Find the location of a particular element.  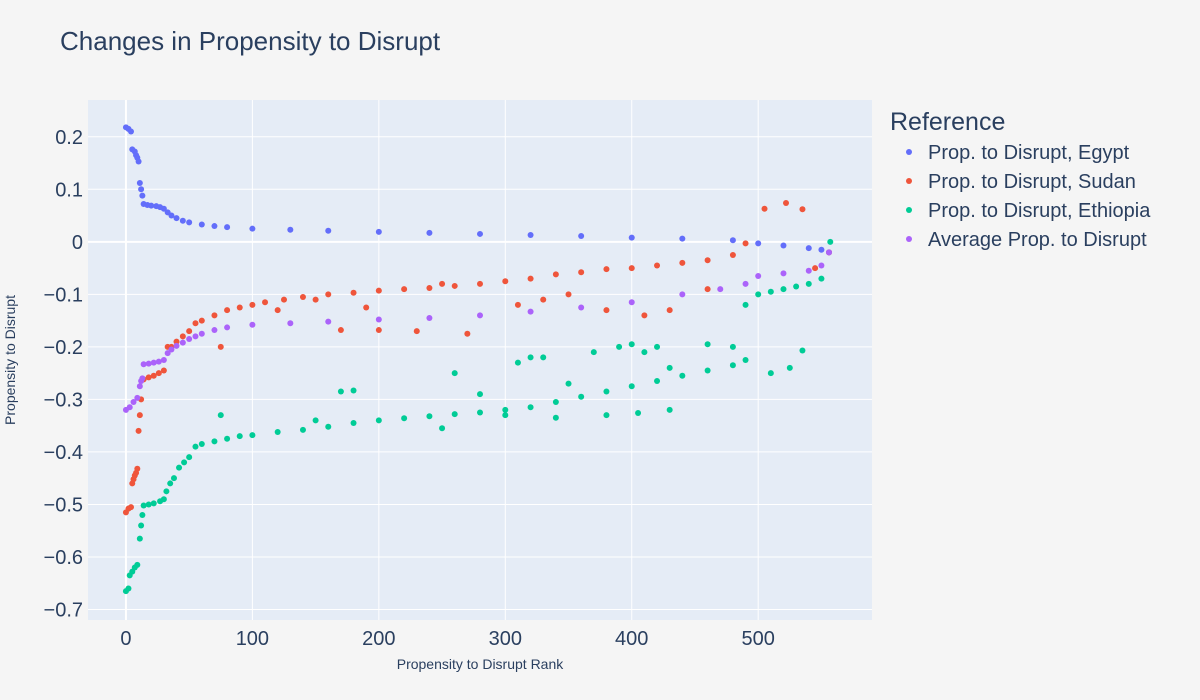

y-tick-label: 0.1 is located at coordinates (69, 190).